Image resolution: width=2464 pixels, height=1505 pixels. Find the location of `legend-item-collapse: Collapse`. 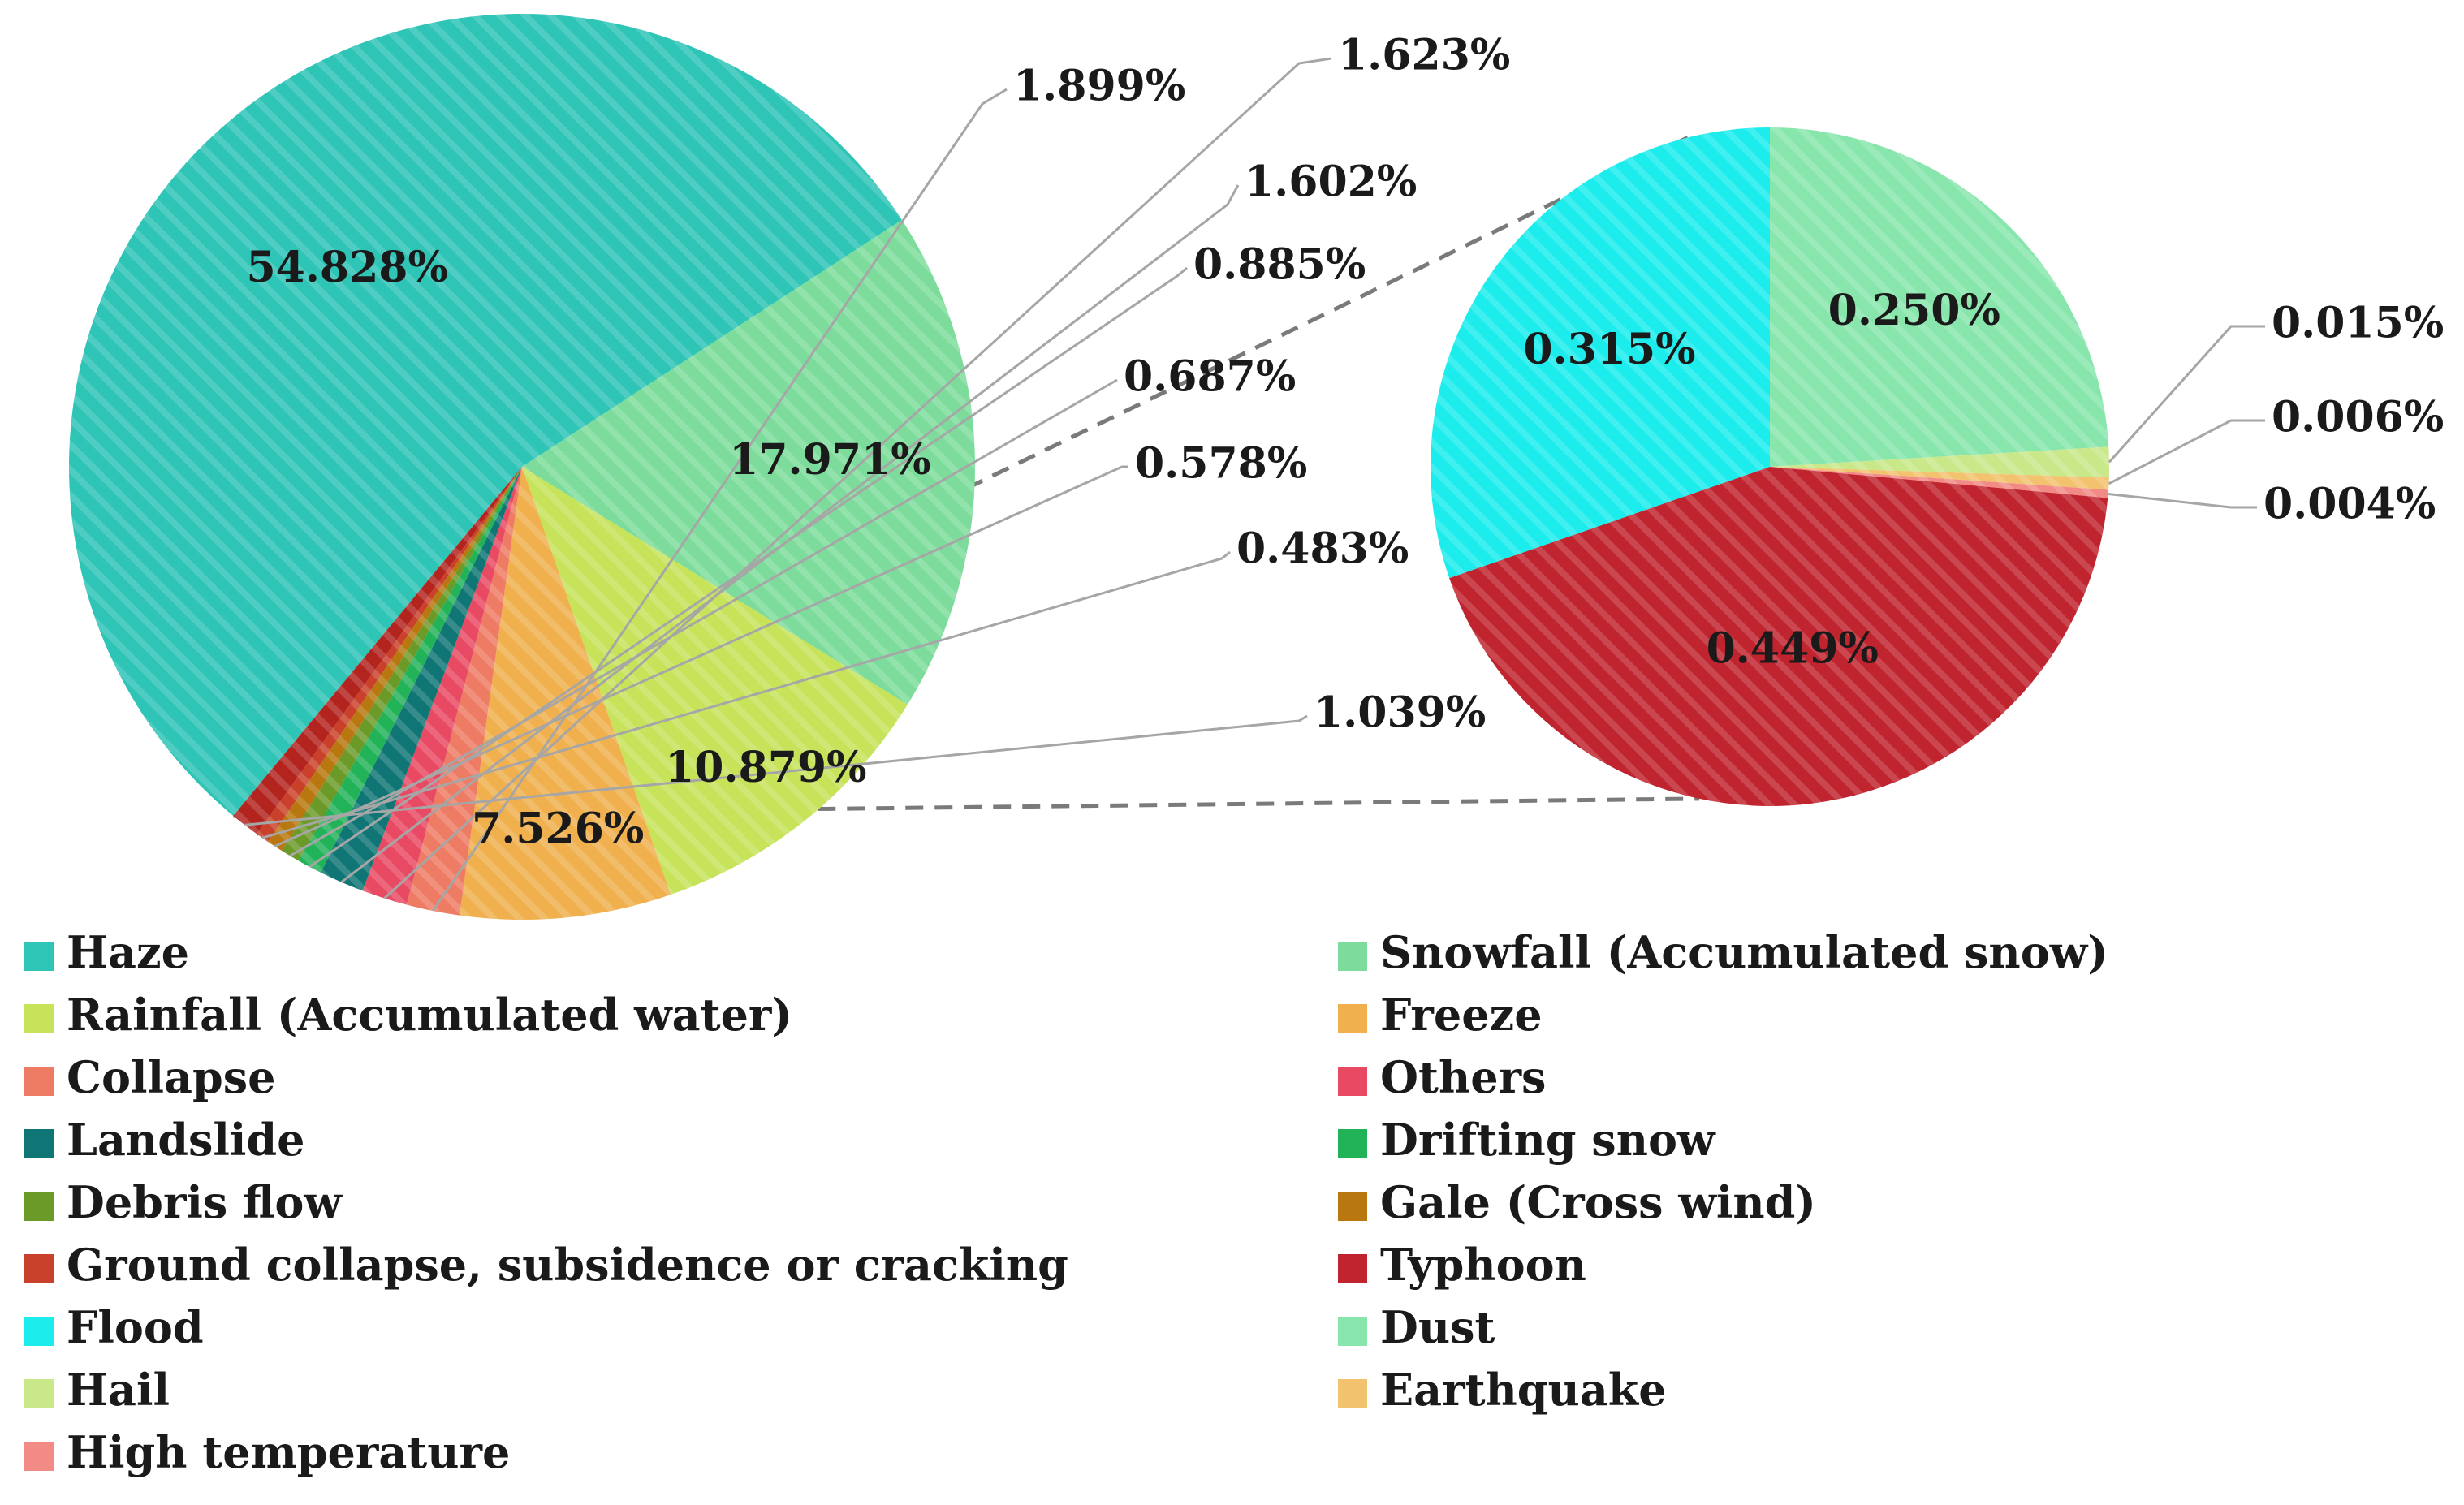

legend-item-collapse: Collapse is located at coordinates (150, 1077).